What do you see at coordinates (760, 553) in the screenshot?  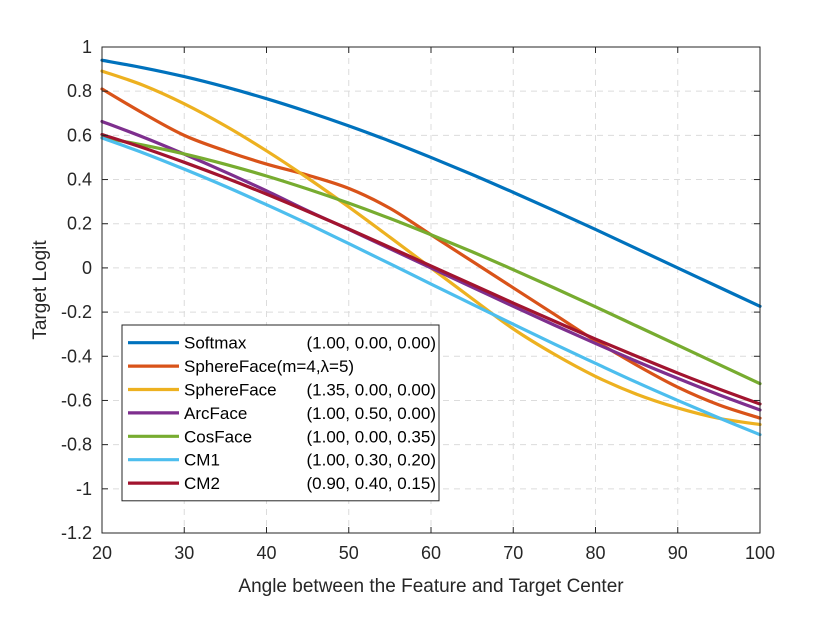 I see `x-tick-label: 100` at bounding box center [760, 553].